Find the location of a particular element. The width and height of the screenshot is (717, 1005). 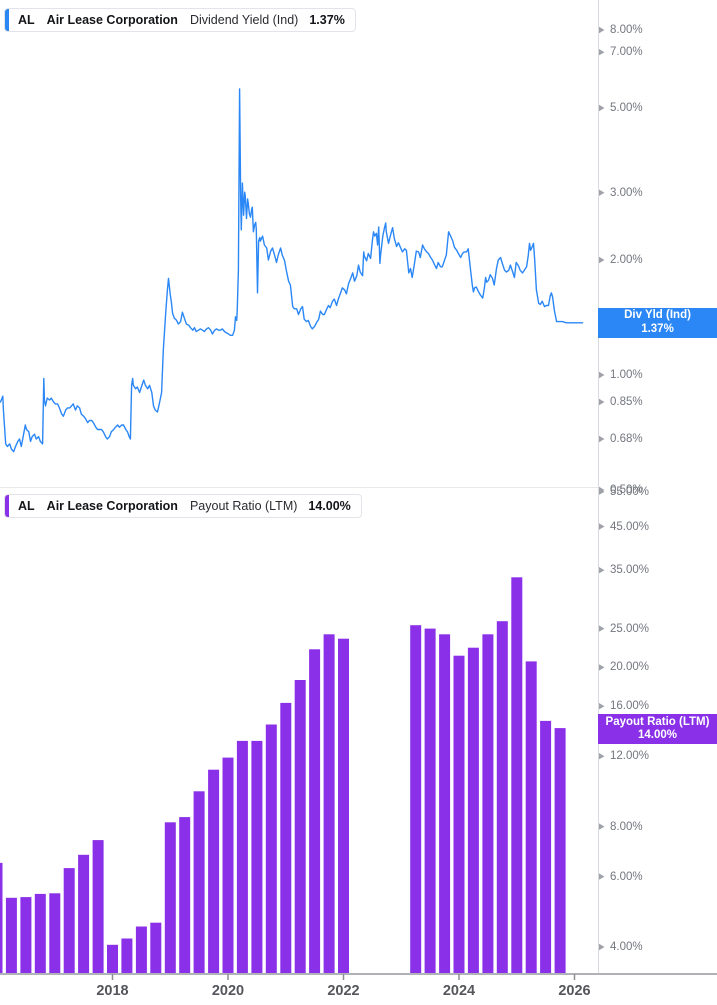

x-tick-label: 2020 is located at coordinates (228, 991).